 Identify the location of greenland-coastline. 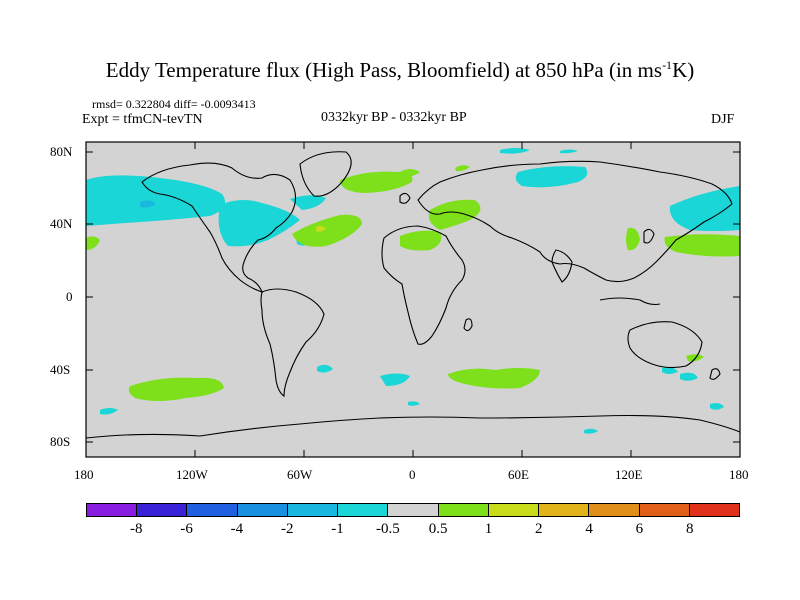
(325, 174).